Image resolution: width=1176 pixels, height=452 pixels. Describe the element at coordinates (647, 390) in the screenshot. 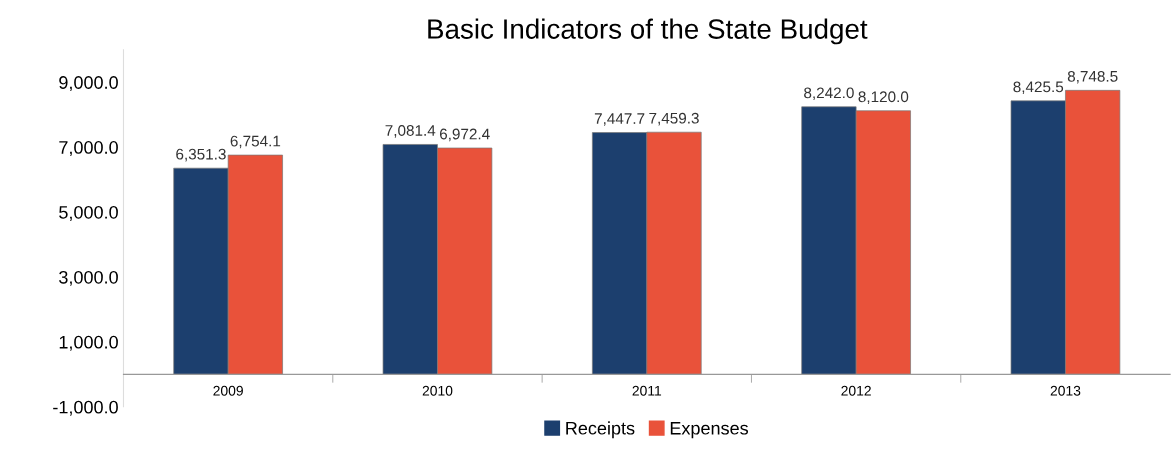

I see `x-tick-label: 2011` at that location.